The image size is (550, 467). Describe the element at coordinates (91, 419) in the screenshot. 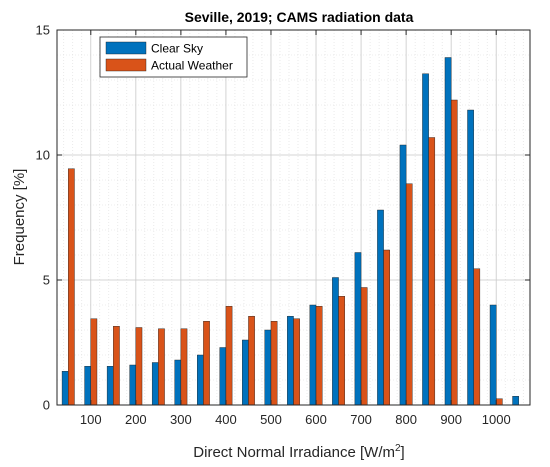

I see `x-tick-label: 100` at that location.